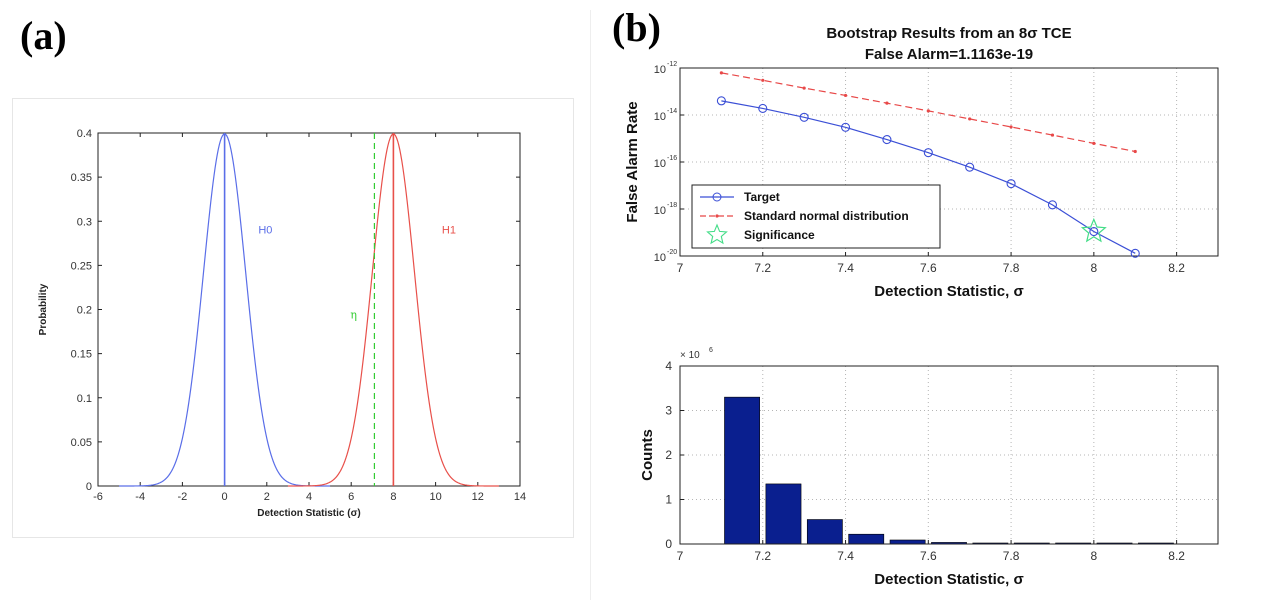  Describe the element at coordinates (81, 178) in the screenshot. I see `y-tick-label: 0.35` at that location.